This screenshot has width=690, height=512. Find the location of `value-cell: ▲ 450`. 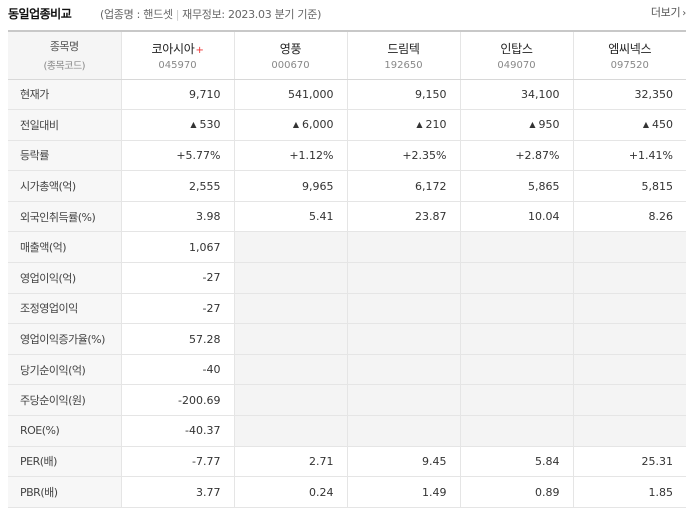

value-cell: ▲ 450 is located at coordinates (629, 125).